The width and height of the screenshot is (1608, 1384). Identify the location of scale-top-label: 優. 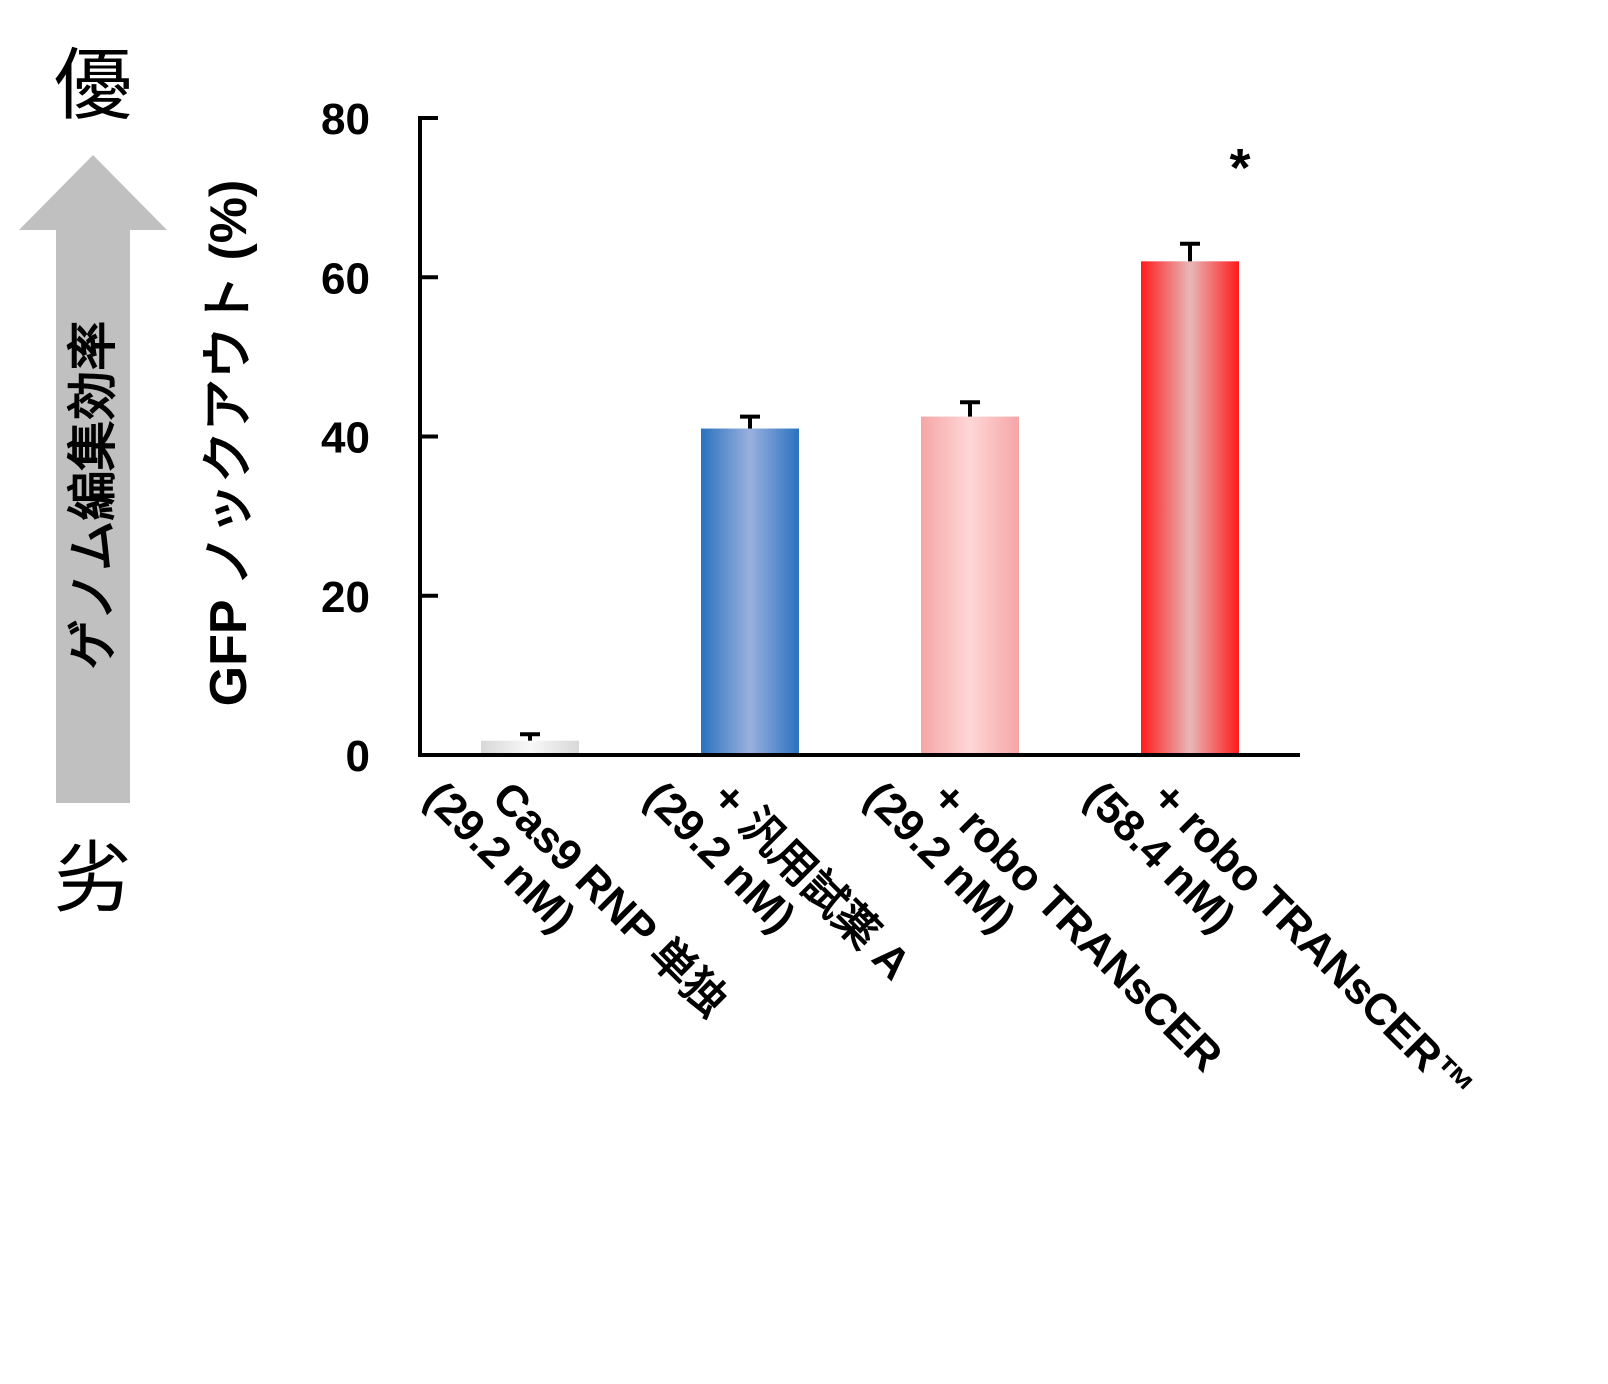
(93, 85).